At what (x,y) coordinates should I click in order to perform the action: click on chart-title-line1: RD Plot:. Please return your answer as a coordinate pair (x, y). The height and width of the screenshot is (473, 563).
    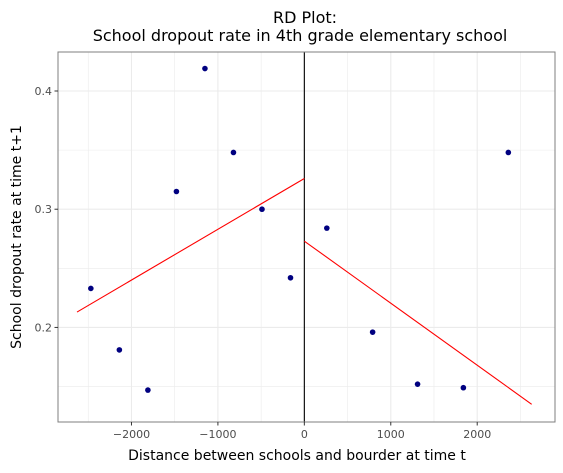
    Looking at the image, I should click on (305, 17).